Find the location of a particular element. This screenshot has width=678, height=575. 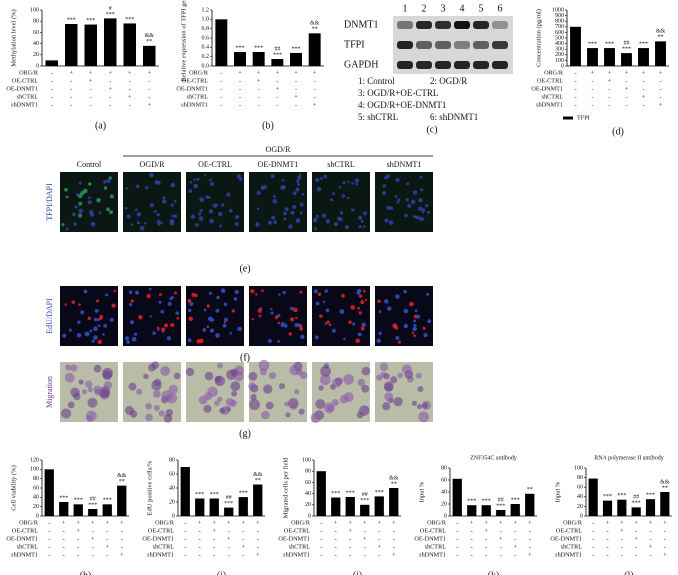

y-tick-label: 0.6 is located at coordinates (206, 38).